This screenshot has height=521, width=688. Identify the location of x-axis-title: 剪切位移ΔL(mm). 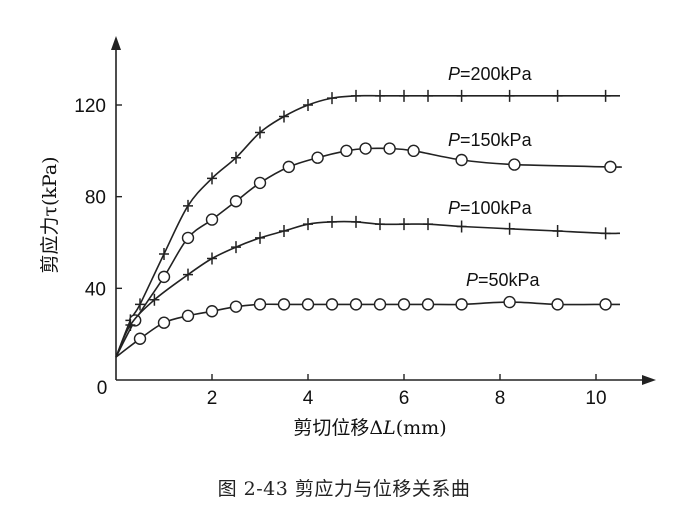
(369, 428).